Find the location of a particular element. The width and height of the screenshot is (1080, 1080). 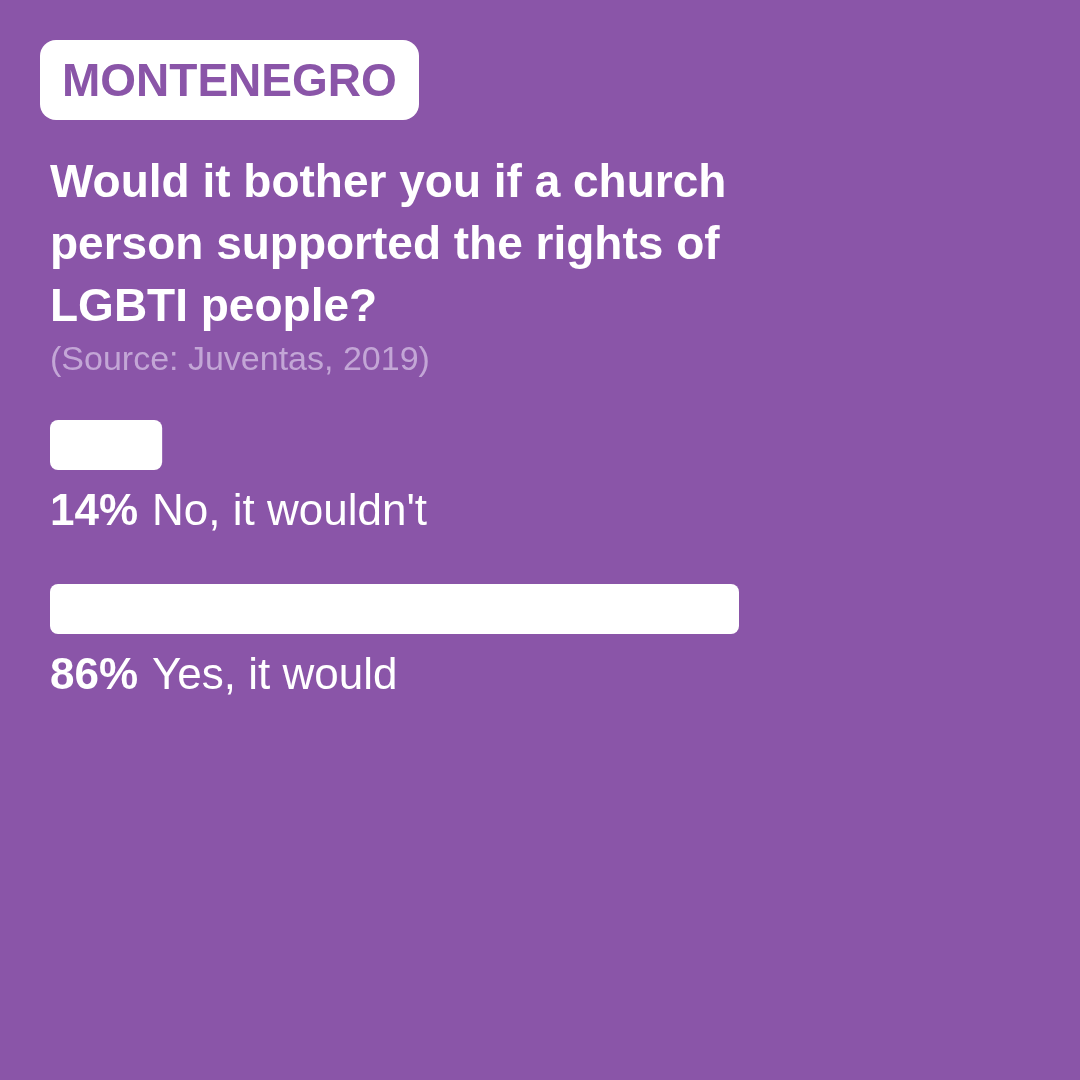

text: MONTENEGRO is located at coordinates (229, 80).